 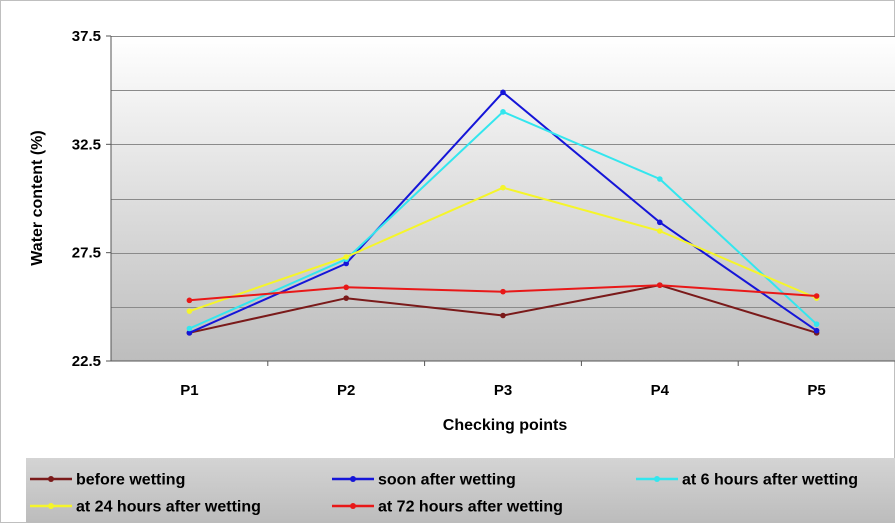 What do you see at coordinates (346, 390) in the screenshot?
I see `x-tick-label: P2` at bounding box center [346, 390].